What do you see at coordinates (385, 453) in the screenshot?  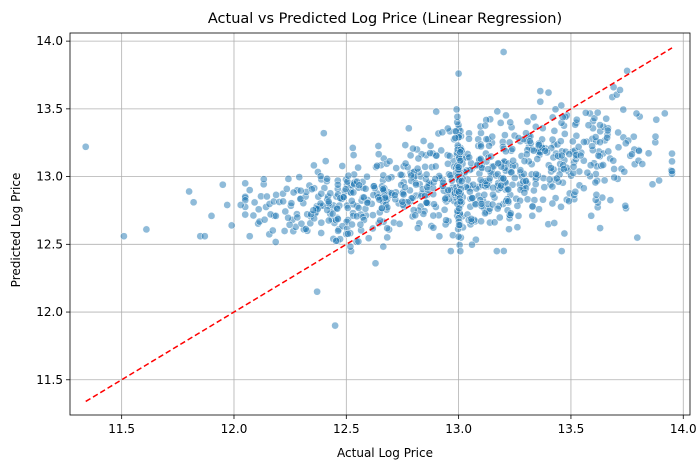 I see `x-axis-label: Actual Log Price` at bounding box center [385, 453].